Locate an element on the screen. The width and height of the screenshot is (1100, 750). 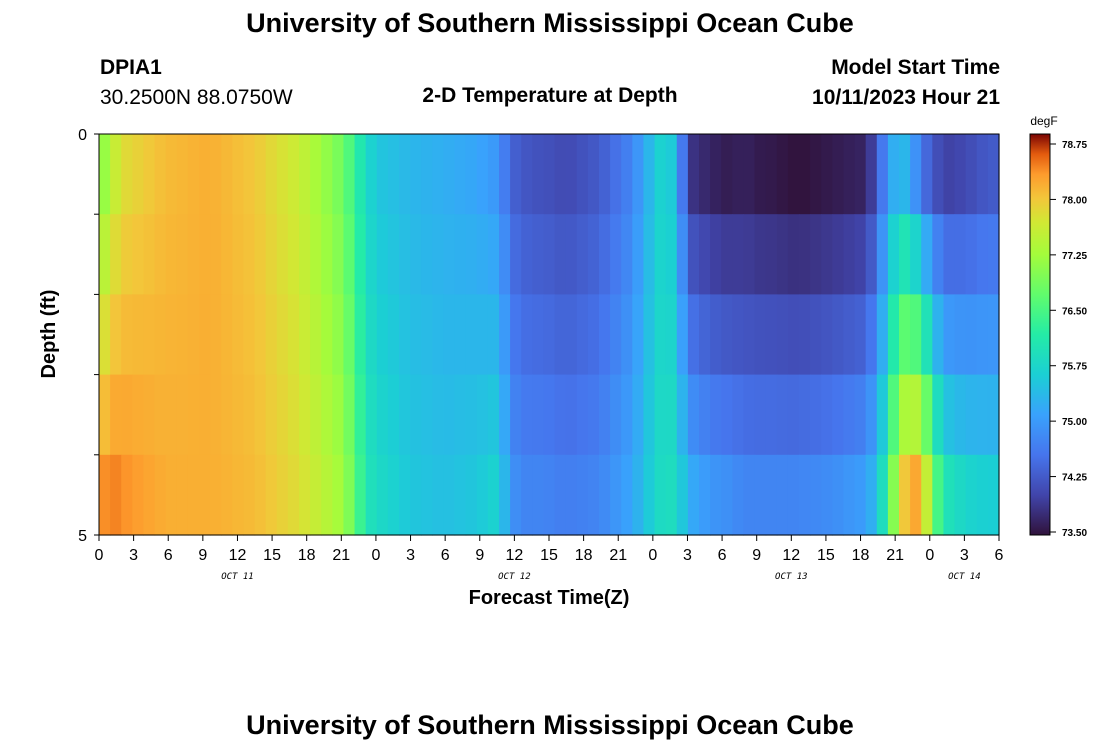
x-tick-label: 9 is located at coordinates (756, 555).